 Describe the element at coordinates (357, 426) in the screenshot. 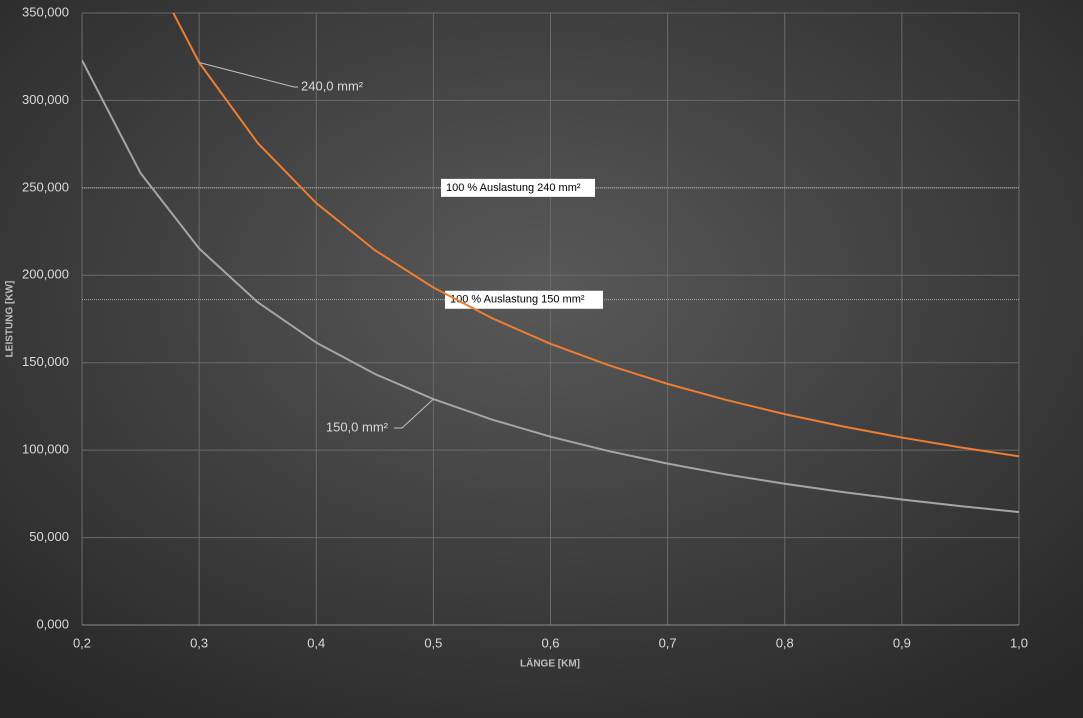

I see `series-label: 150,0 mm²` at that location.